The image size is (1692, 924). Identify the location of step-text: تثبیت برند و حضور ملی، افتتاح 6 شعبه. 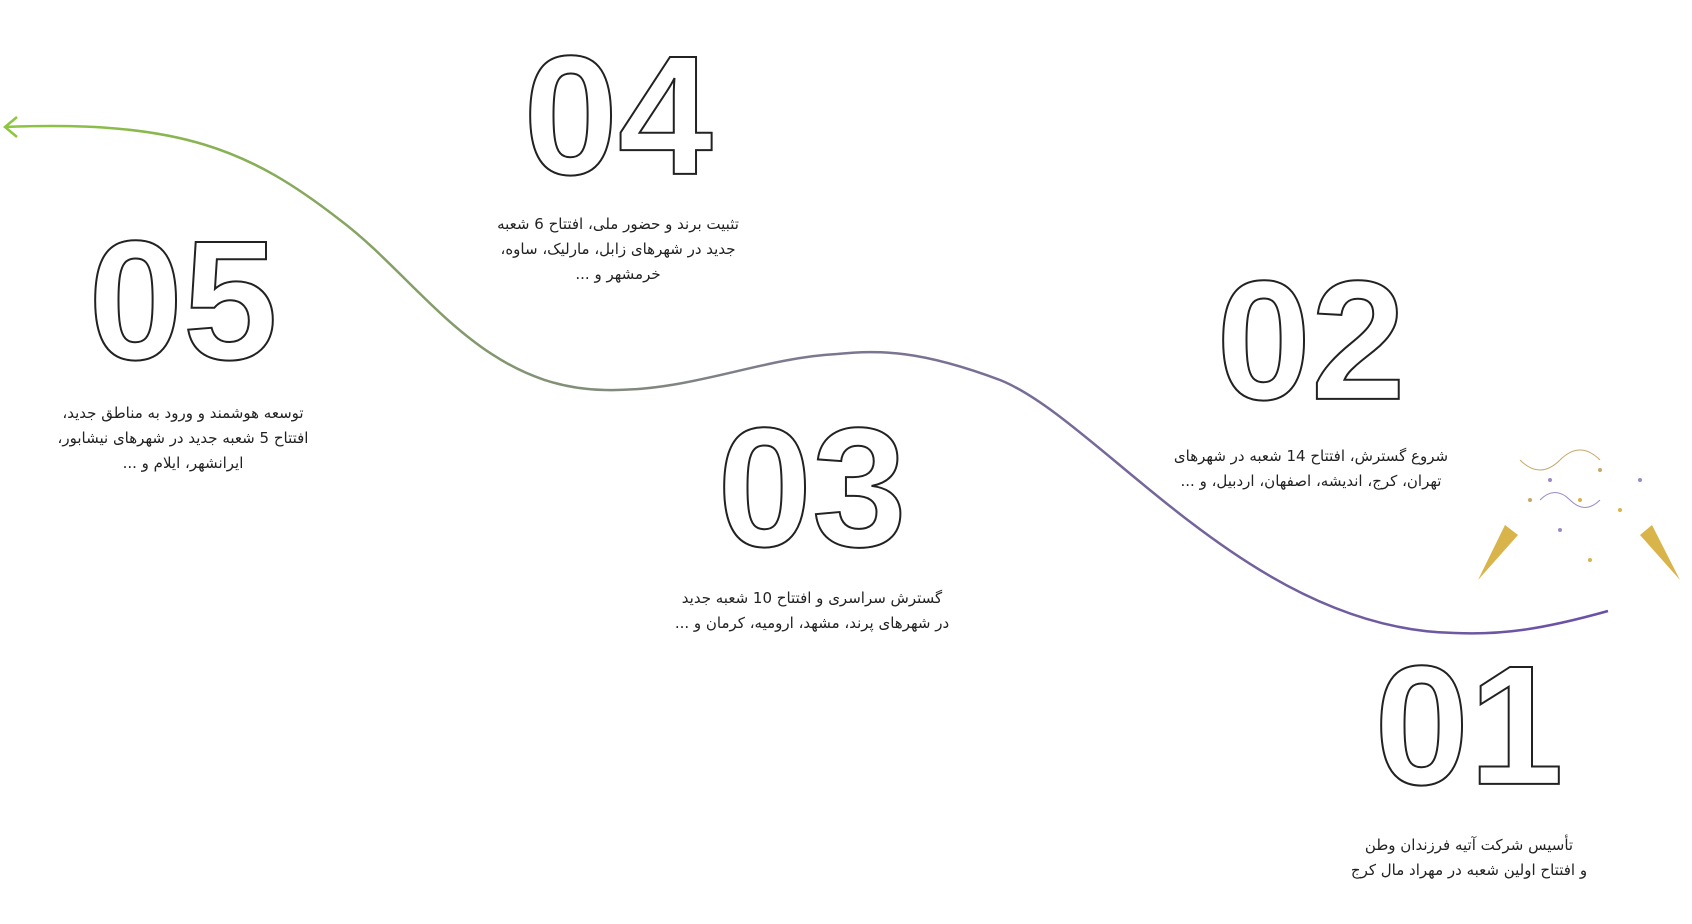
(618, 224).